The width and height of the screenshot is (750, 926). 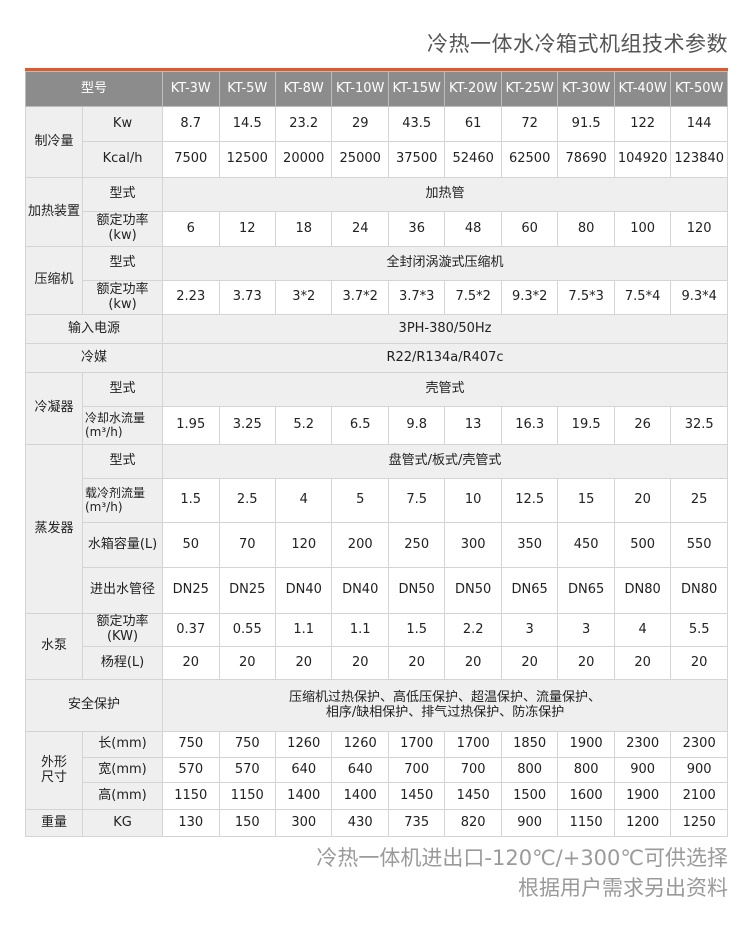 I want to click on value-cell: 18, so click(x=303, y=229).